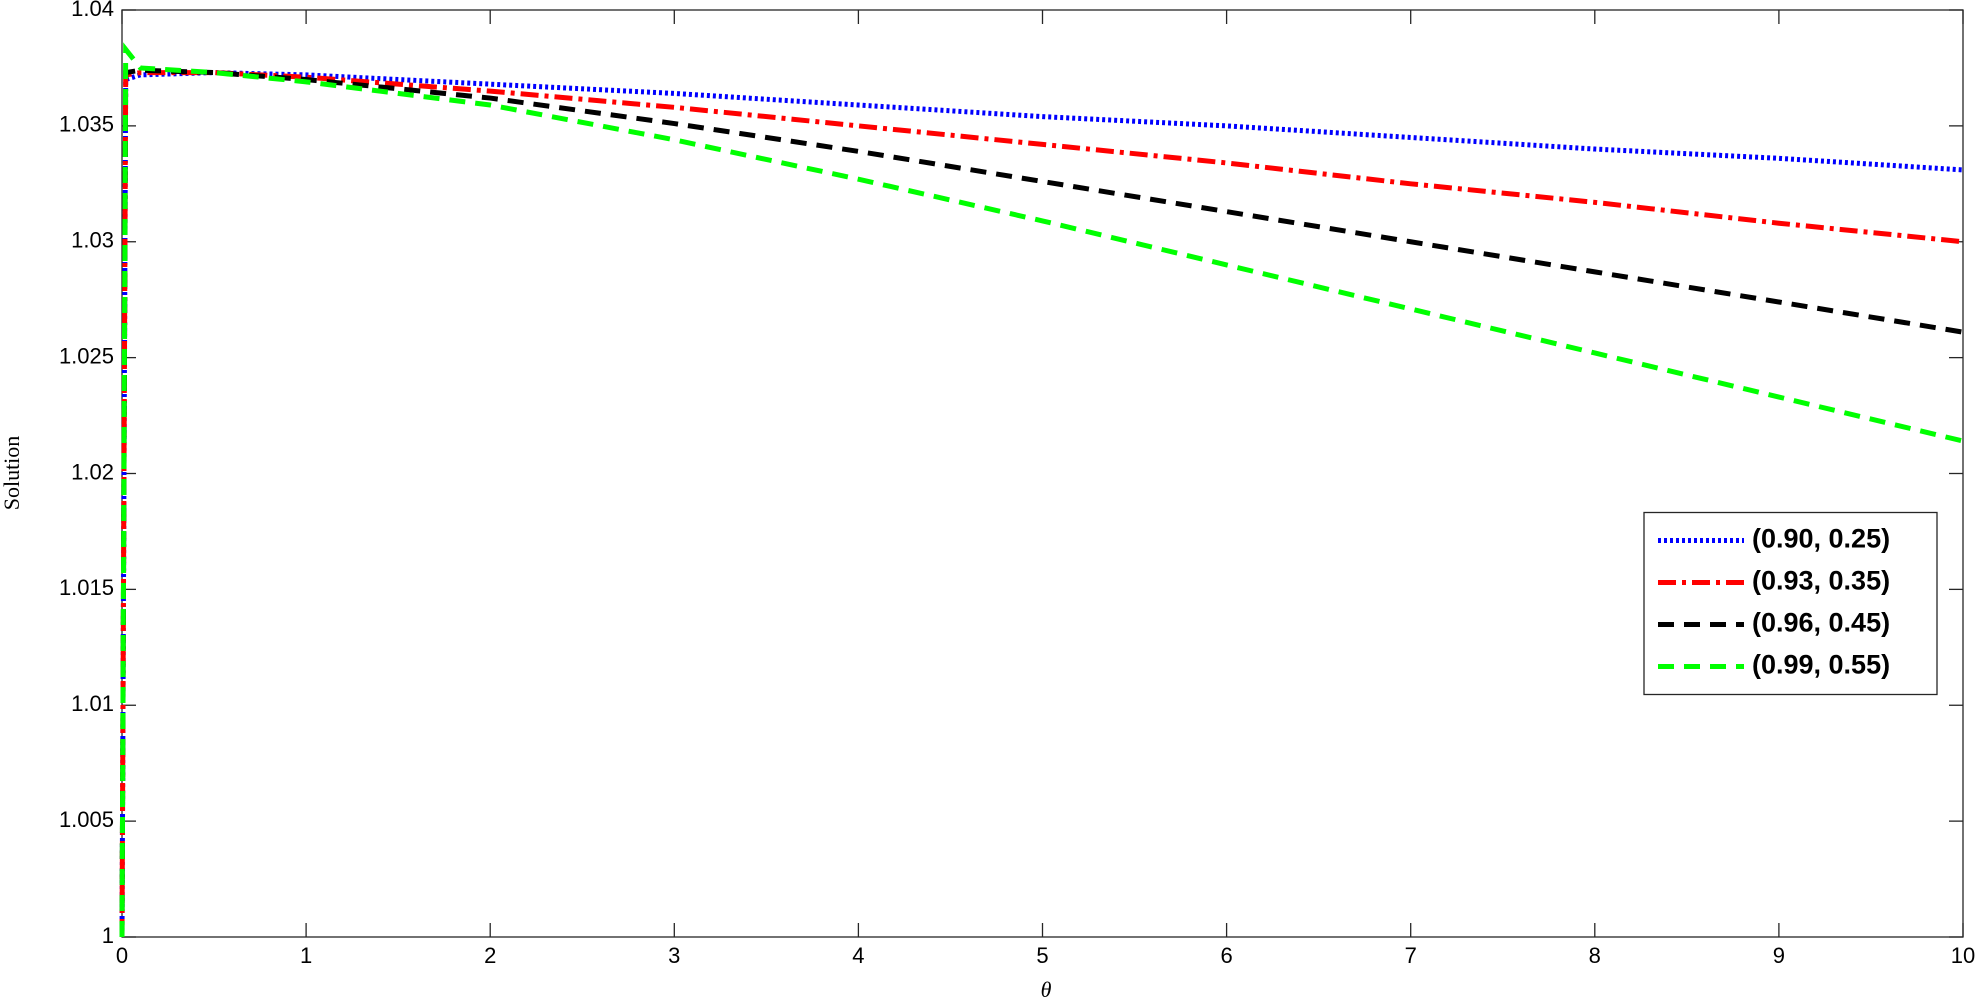 Image resolution: width=1979 pixels, height=1005 pixels. I want to click on x-tick-label: 10, so click(1963, 955).